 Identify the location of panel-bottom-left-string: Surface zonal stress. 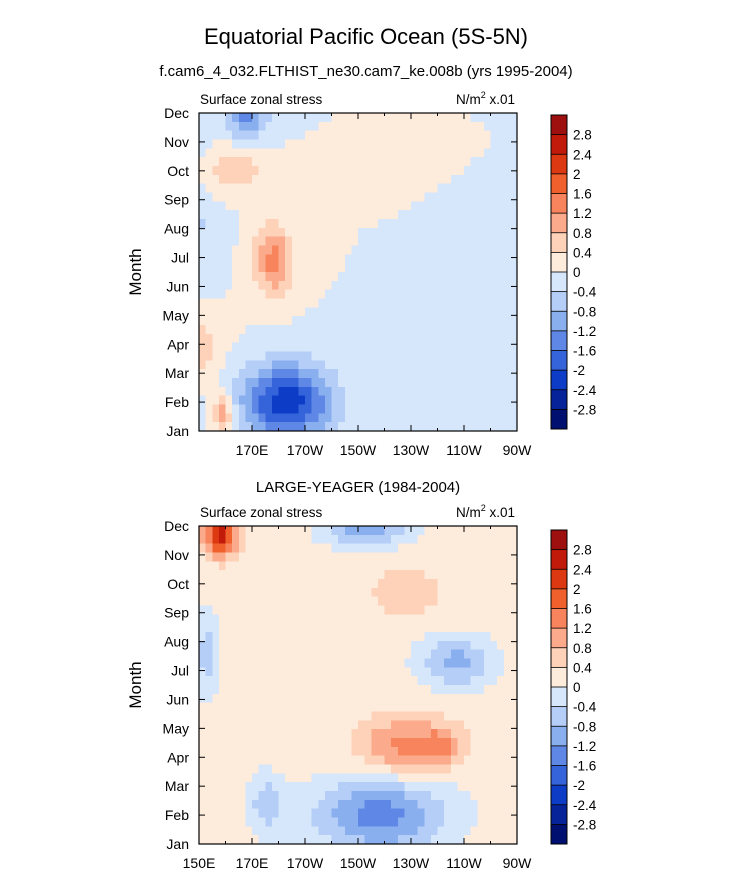
(261, 512).